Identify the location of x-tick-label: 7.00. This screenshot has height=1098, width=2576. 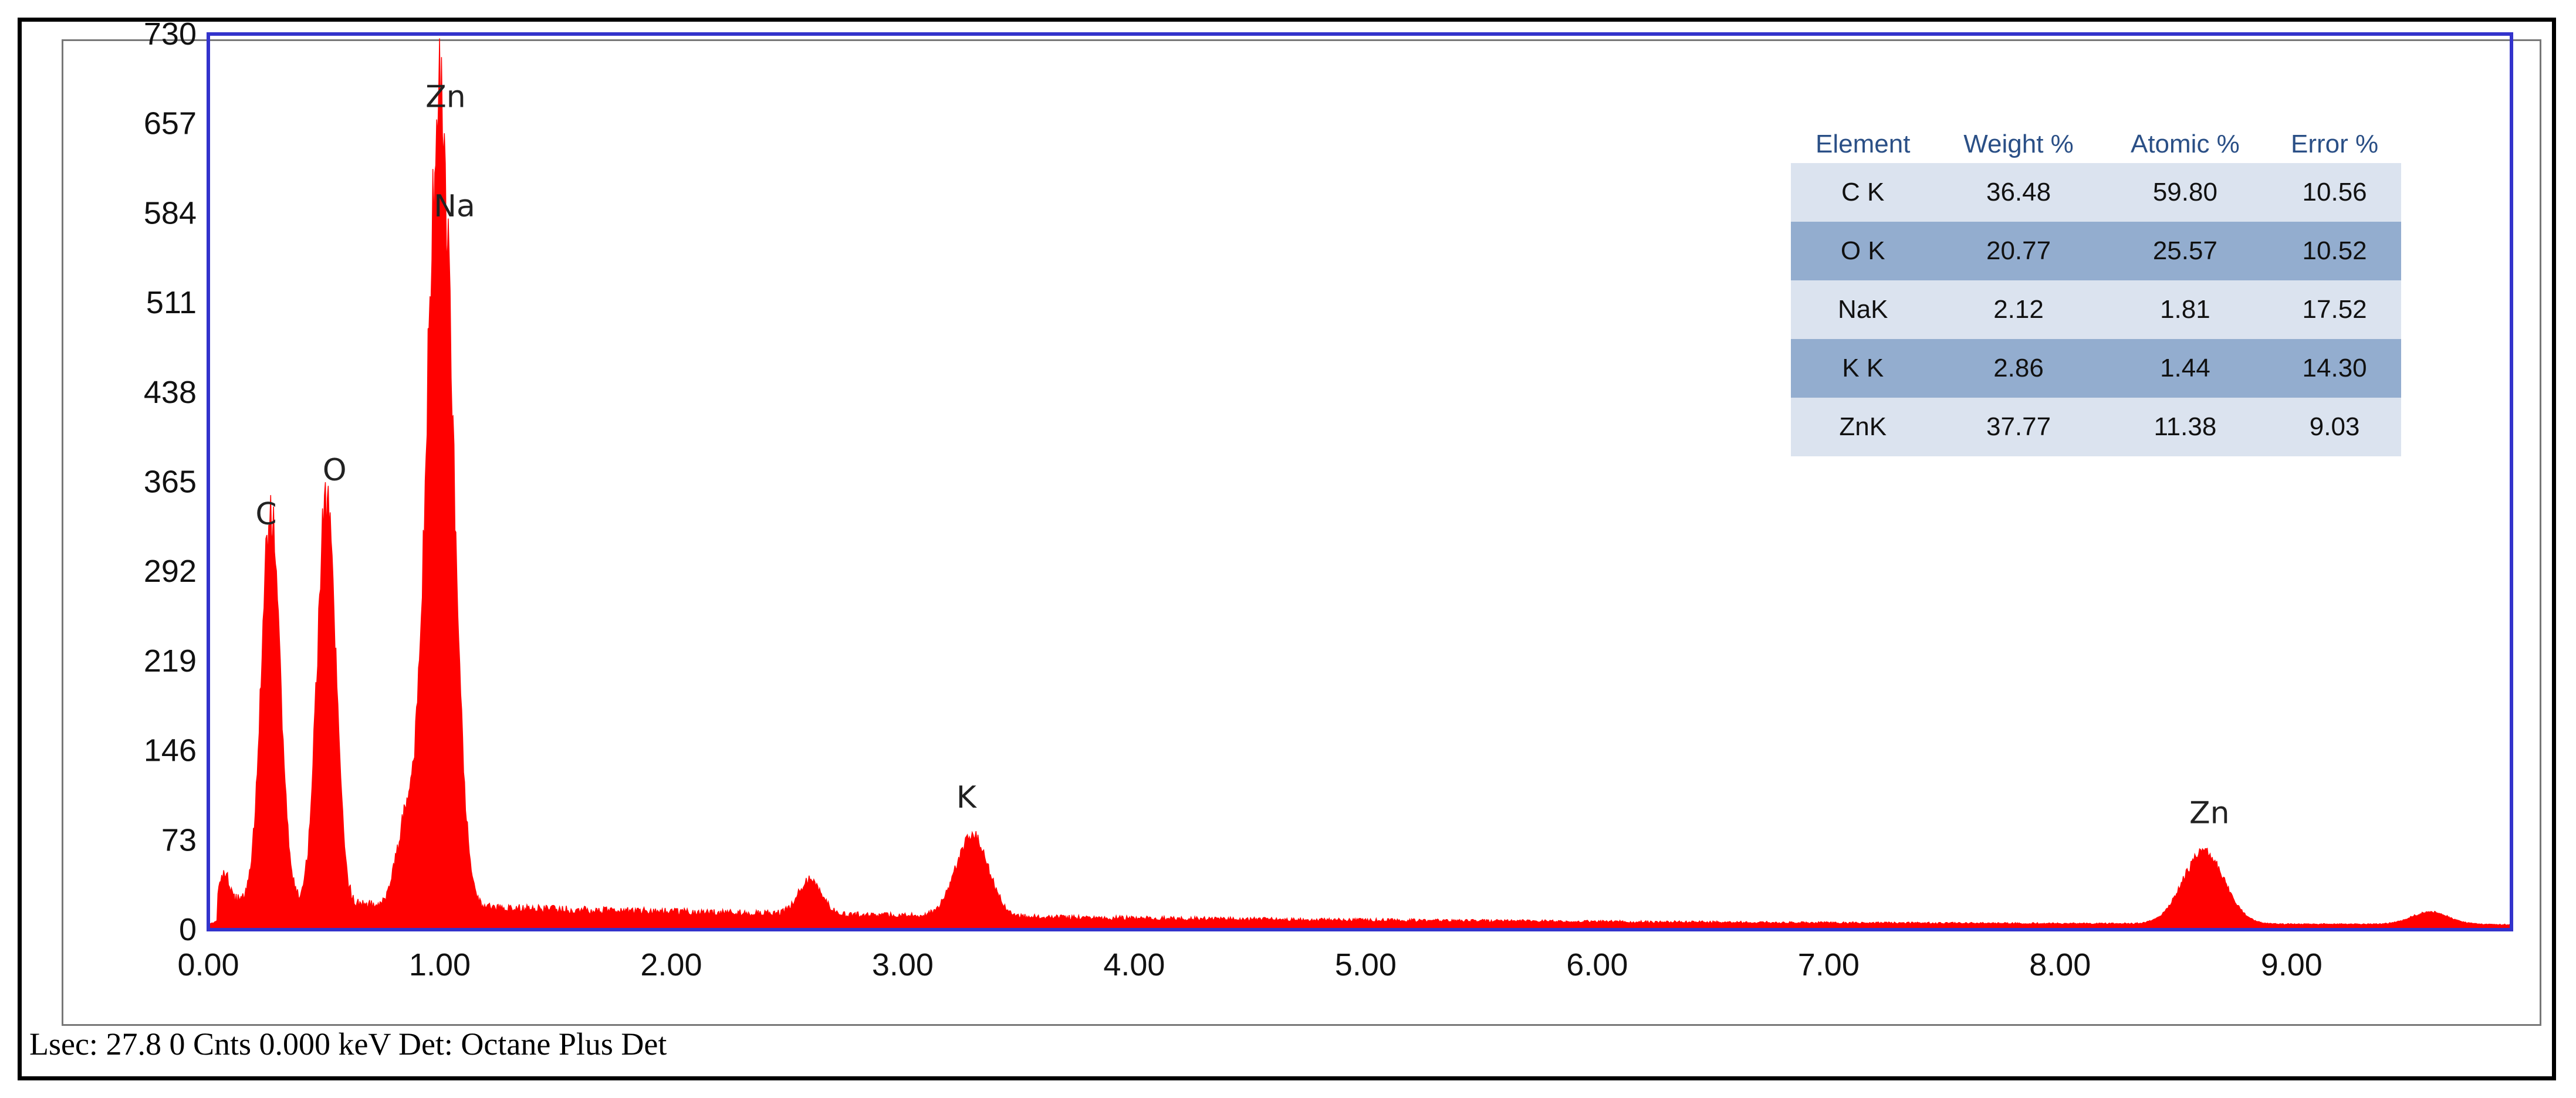
(1829, 964).